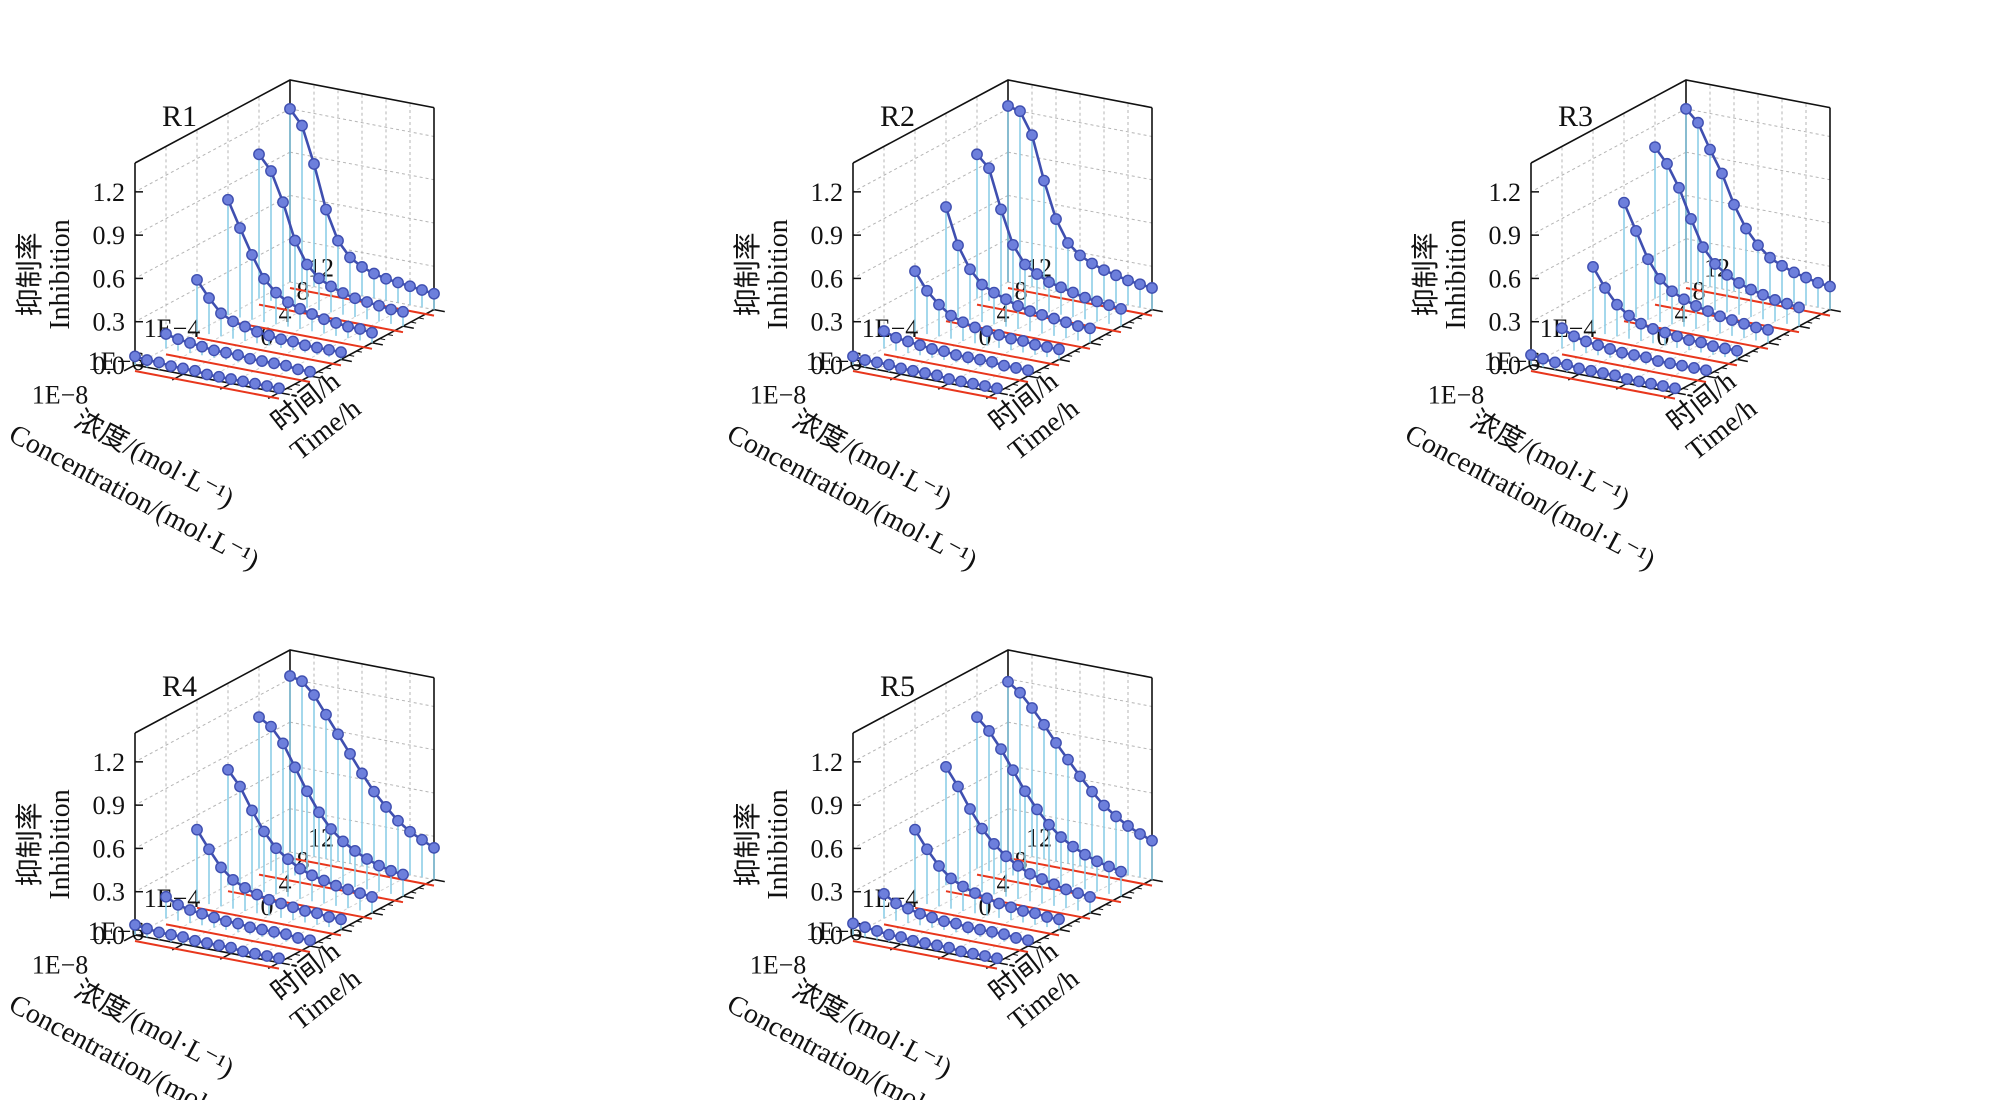  I want to click on z-tick-label: 0.0, so click(827, 365).